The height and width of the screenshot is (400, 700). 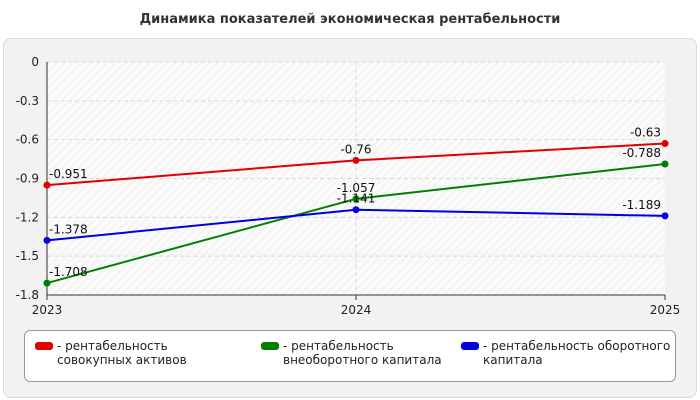 What do you see at coordinates (27, 295) in the screenshot?
I see `y-tick-label: -1.8` at bounding box center [27, 295].